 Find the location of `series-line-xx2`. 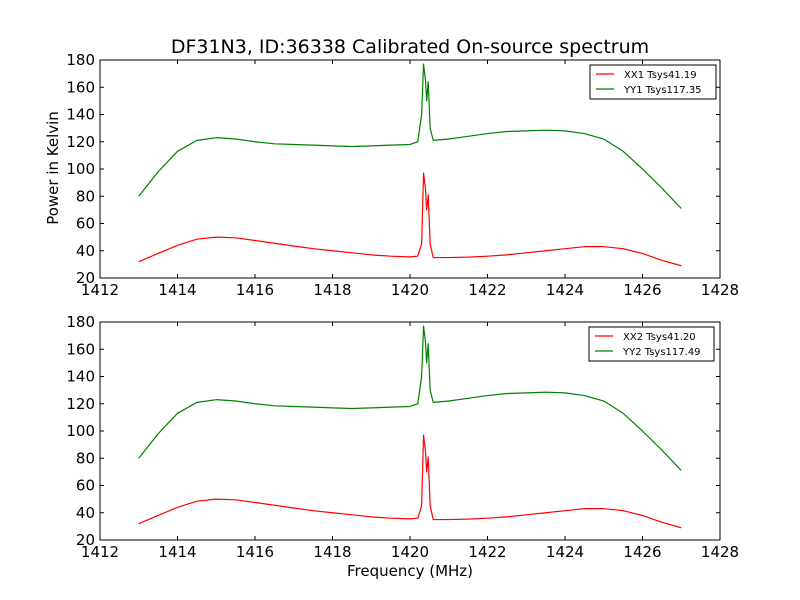

series-line-xx2 is located at coordinates (410, 481).